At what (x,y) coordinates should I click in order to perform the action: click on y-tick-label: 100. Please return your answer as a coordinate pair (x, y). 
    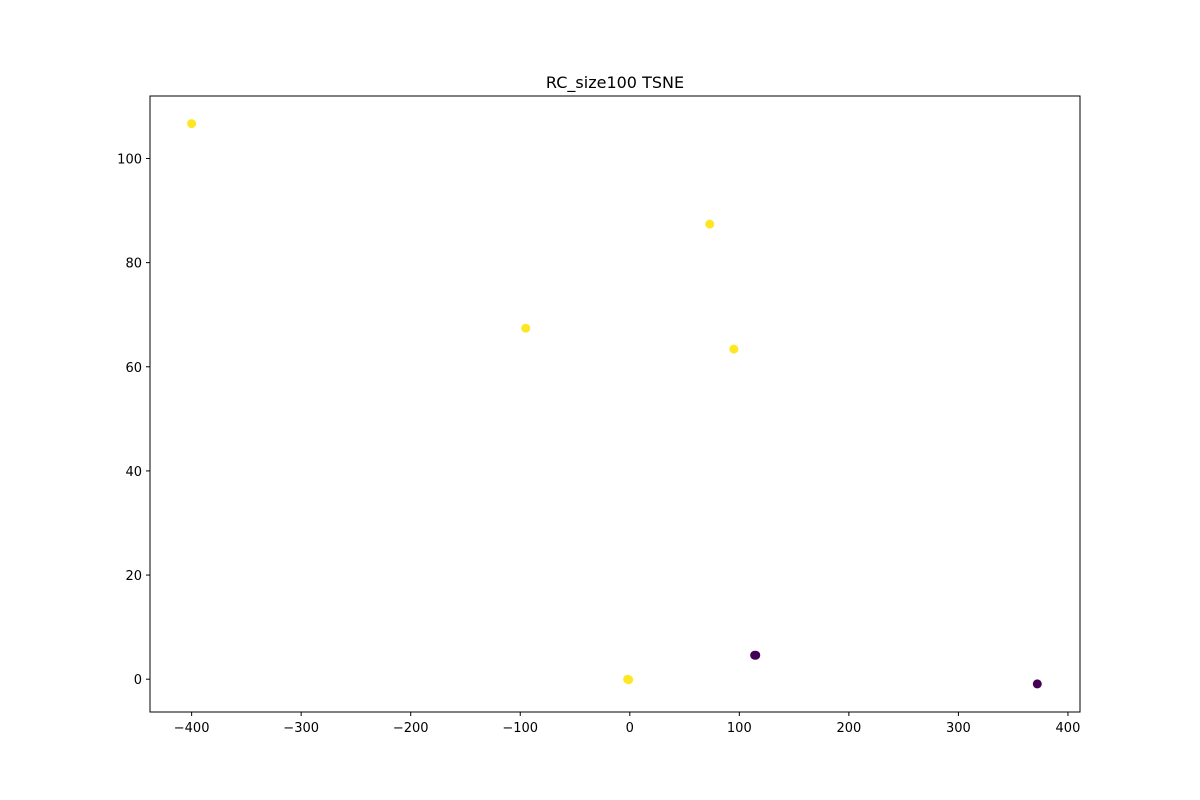
    Looking at the image, I should click on (129, 159).